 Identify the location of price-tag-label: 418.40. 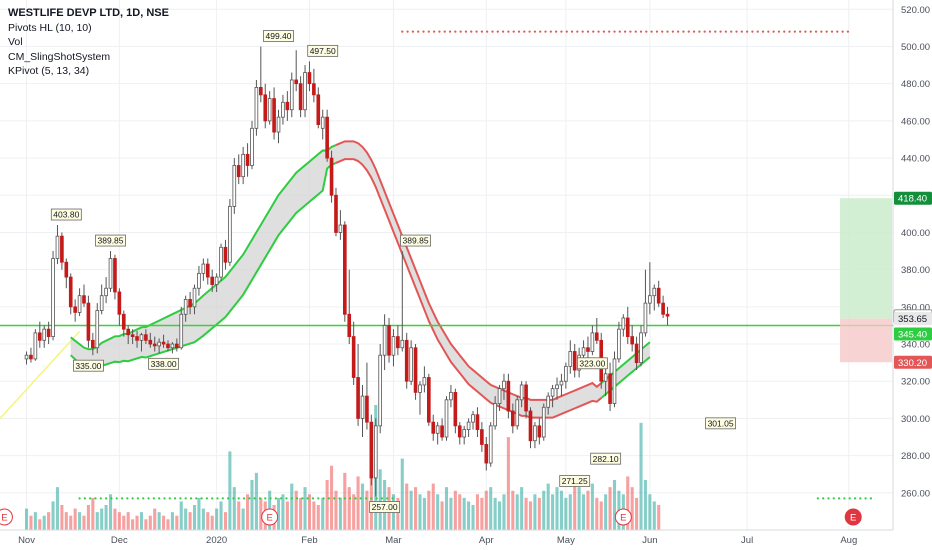
(912, 199).